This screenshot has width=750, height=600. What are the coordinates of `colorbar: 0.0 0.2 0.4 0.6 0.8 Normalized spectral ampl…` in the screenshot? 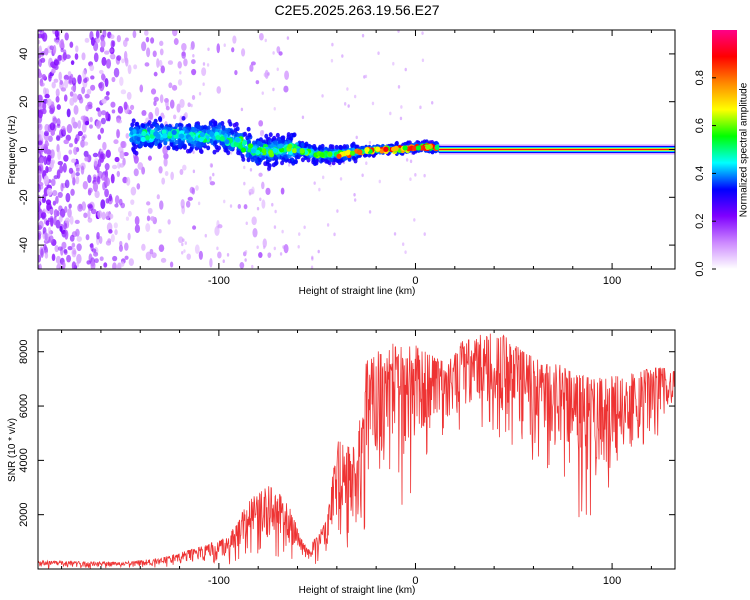 It's located at (722, 153).